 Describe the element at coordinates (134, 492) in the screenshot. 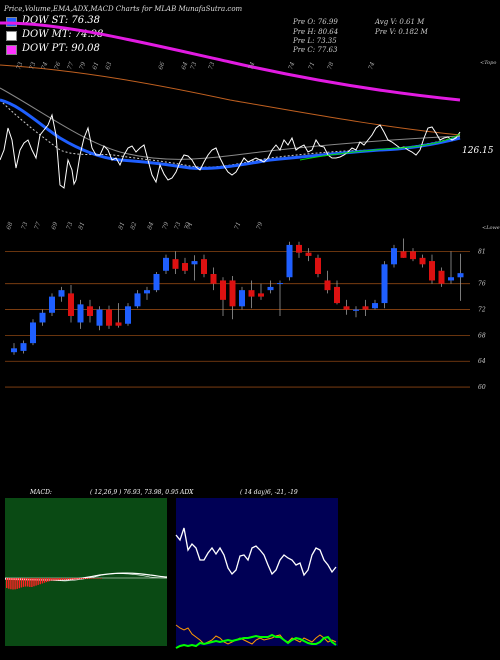

I see `macd-values: ( 12,26,9 ) 76.93, 73.98, 0.95` at that location.